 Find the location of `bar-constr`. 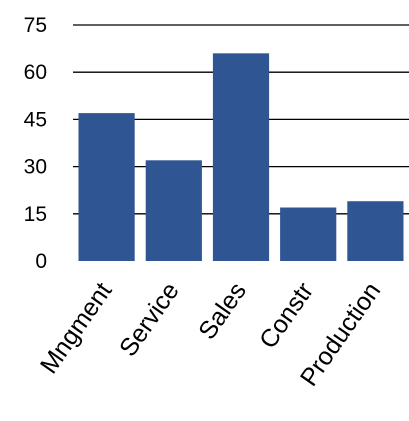

bar-constr is located at coordinates (308, 234).